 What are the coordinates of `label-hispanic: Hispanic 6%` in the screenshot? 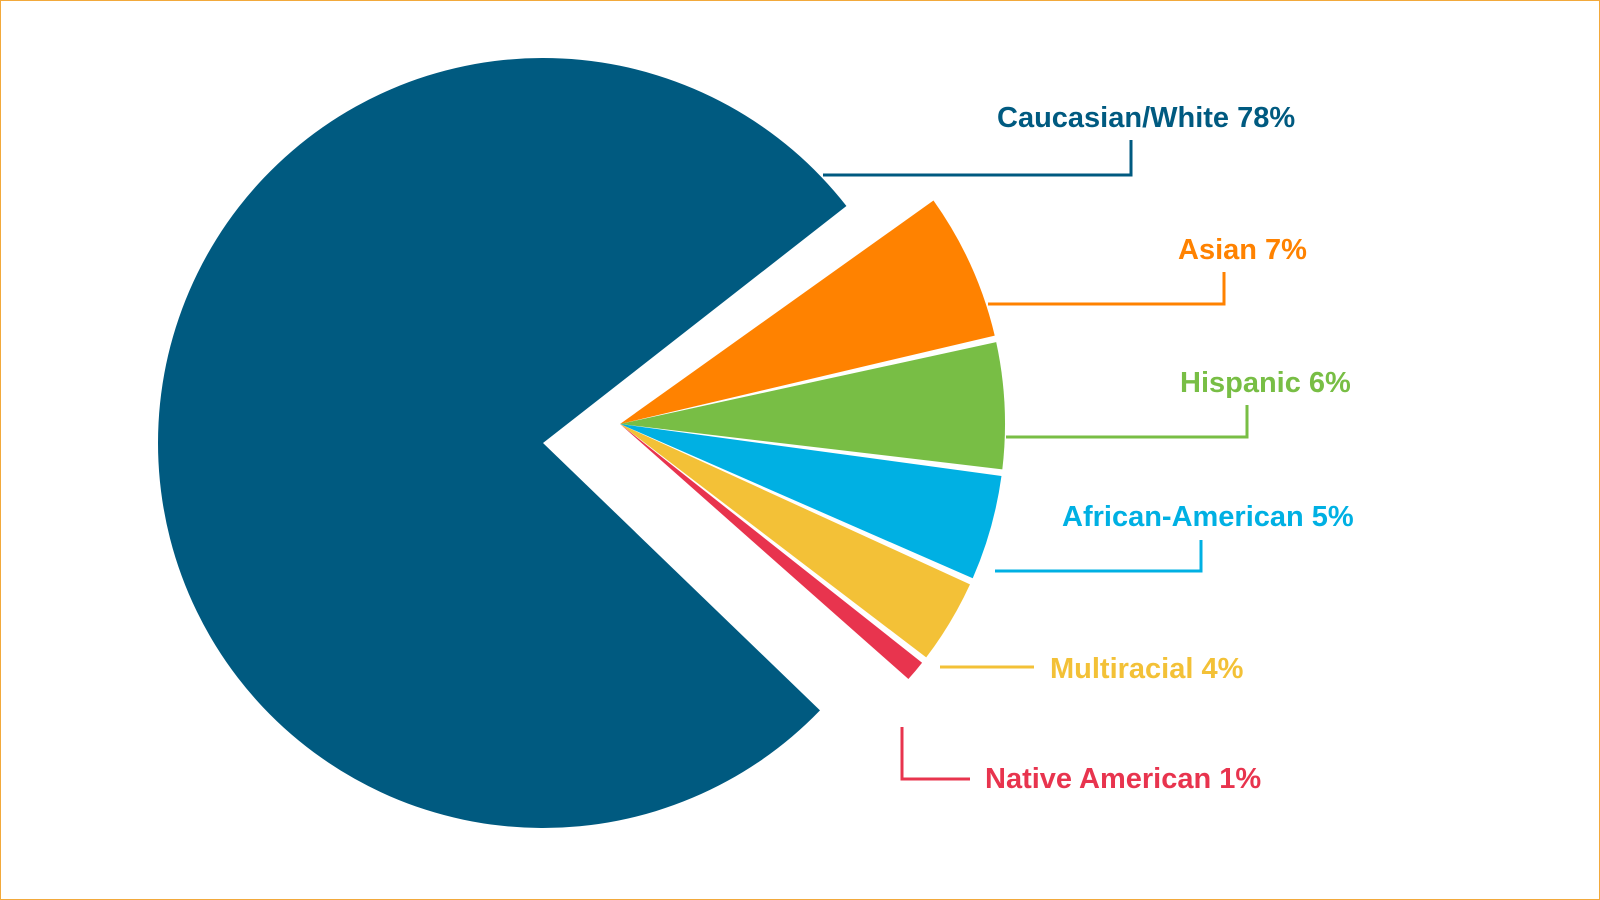 It's located at (1265, 383).